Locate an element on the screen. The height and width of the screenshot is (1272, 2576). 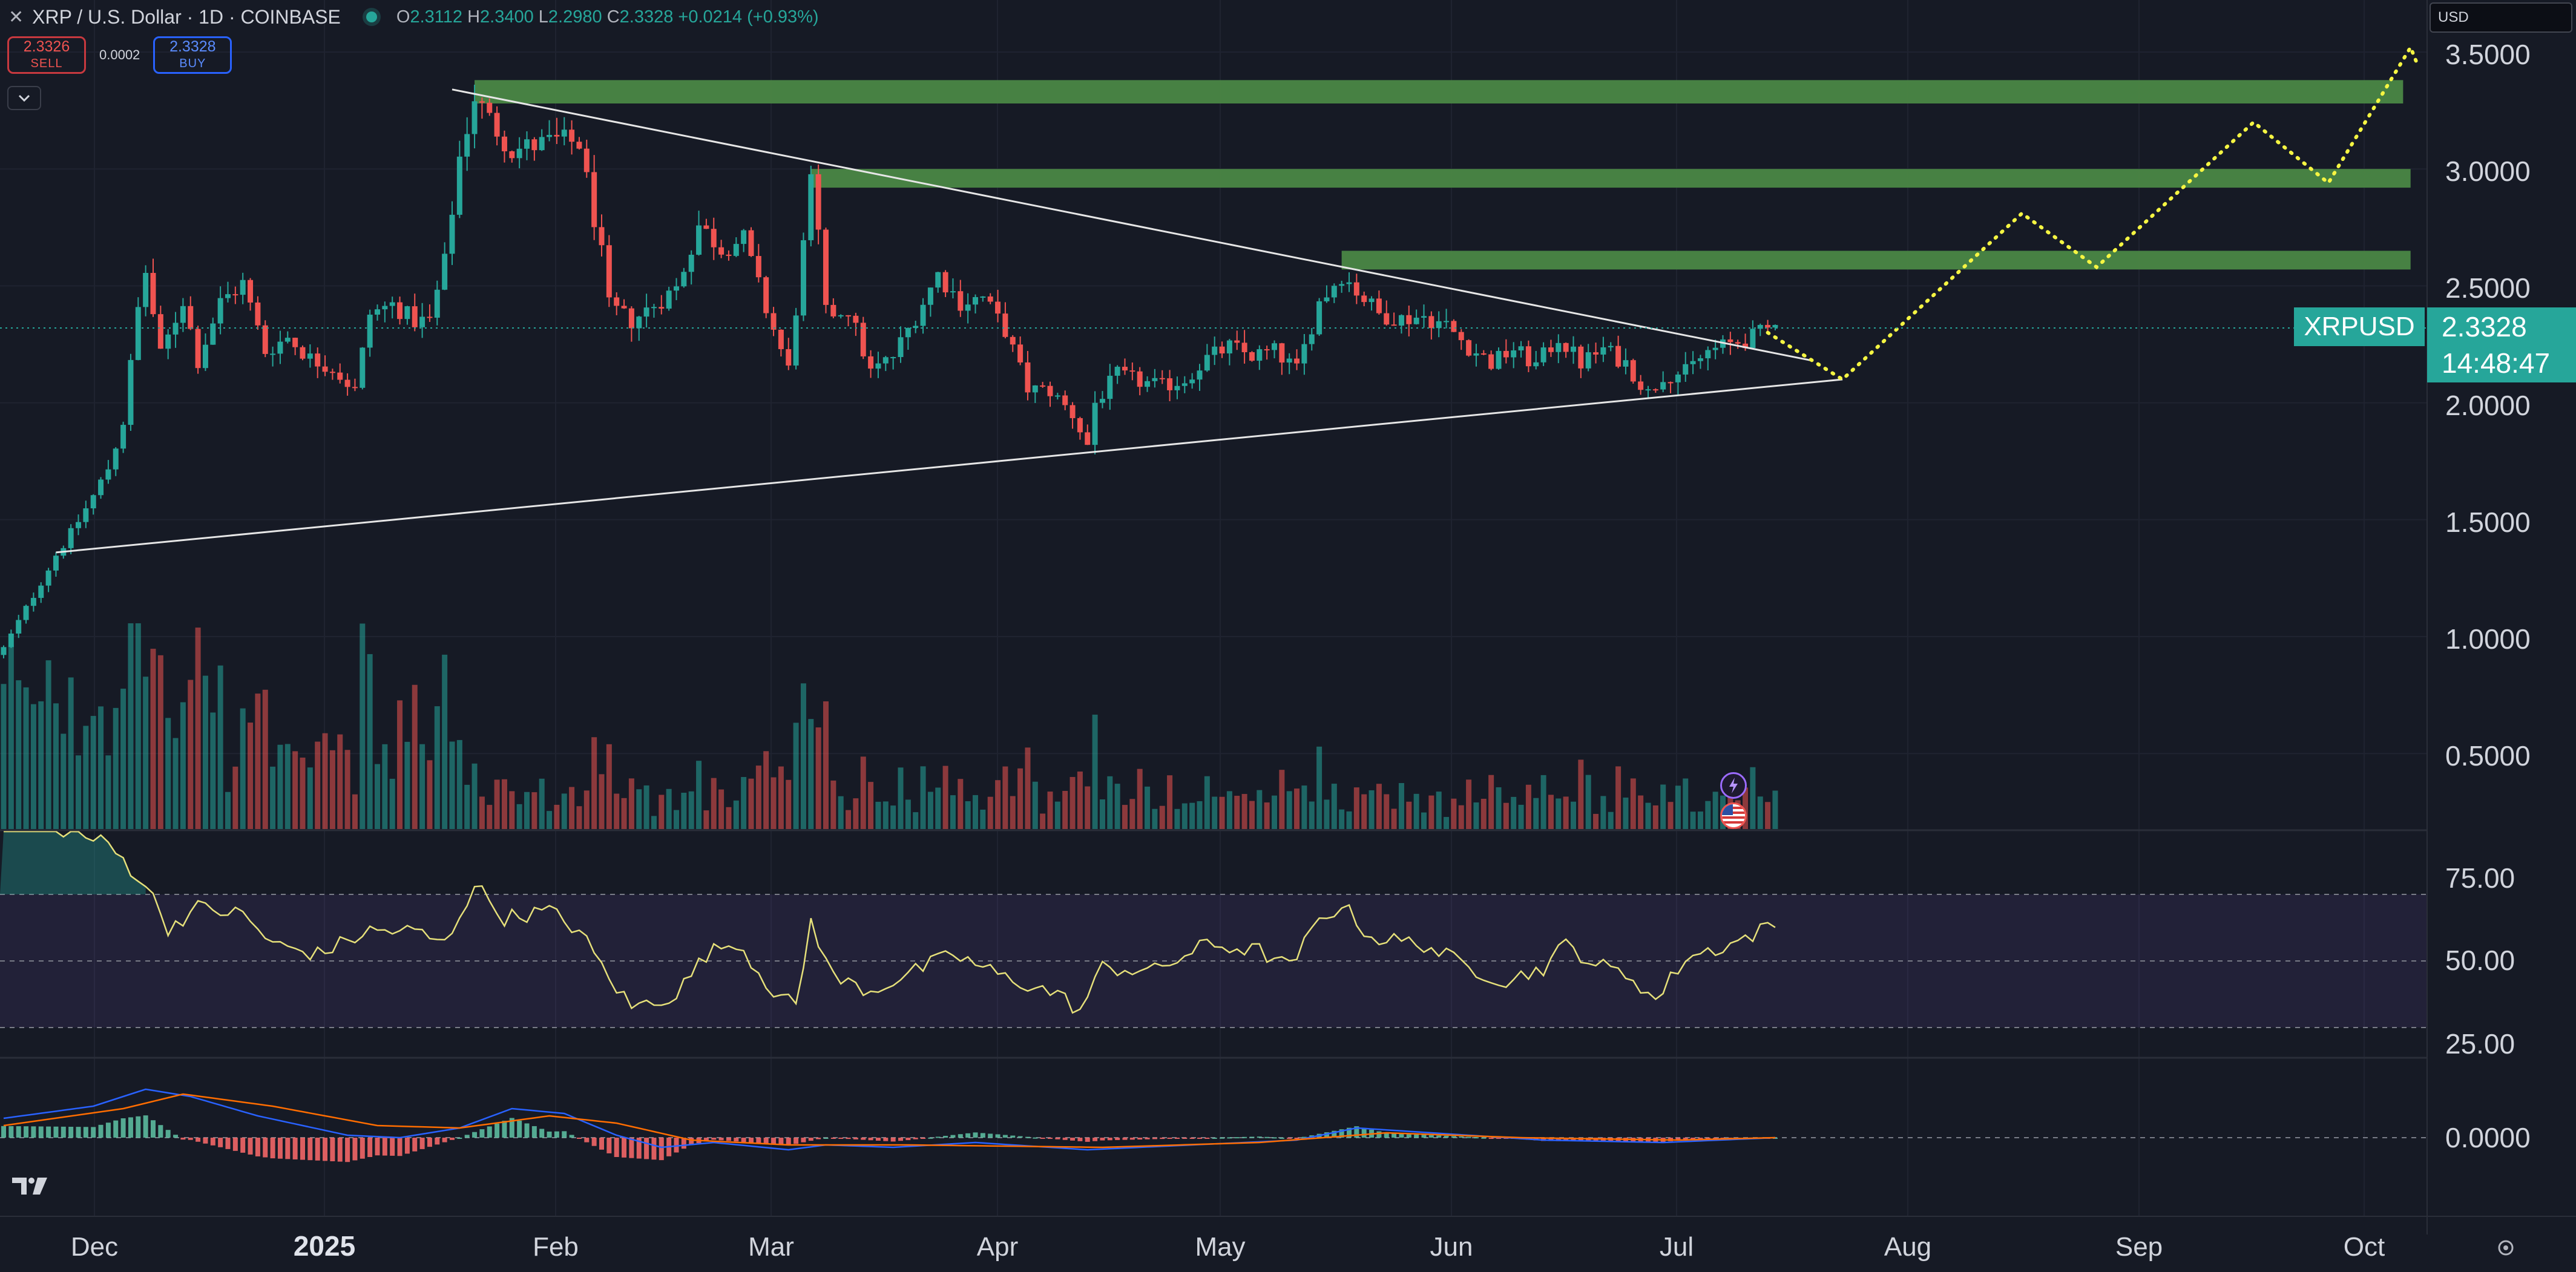
projection-path is located at coordinates (2093, 212).